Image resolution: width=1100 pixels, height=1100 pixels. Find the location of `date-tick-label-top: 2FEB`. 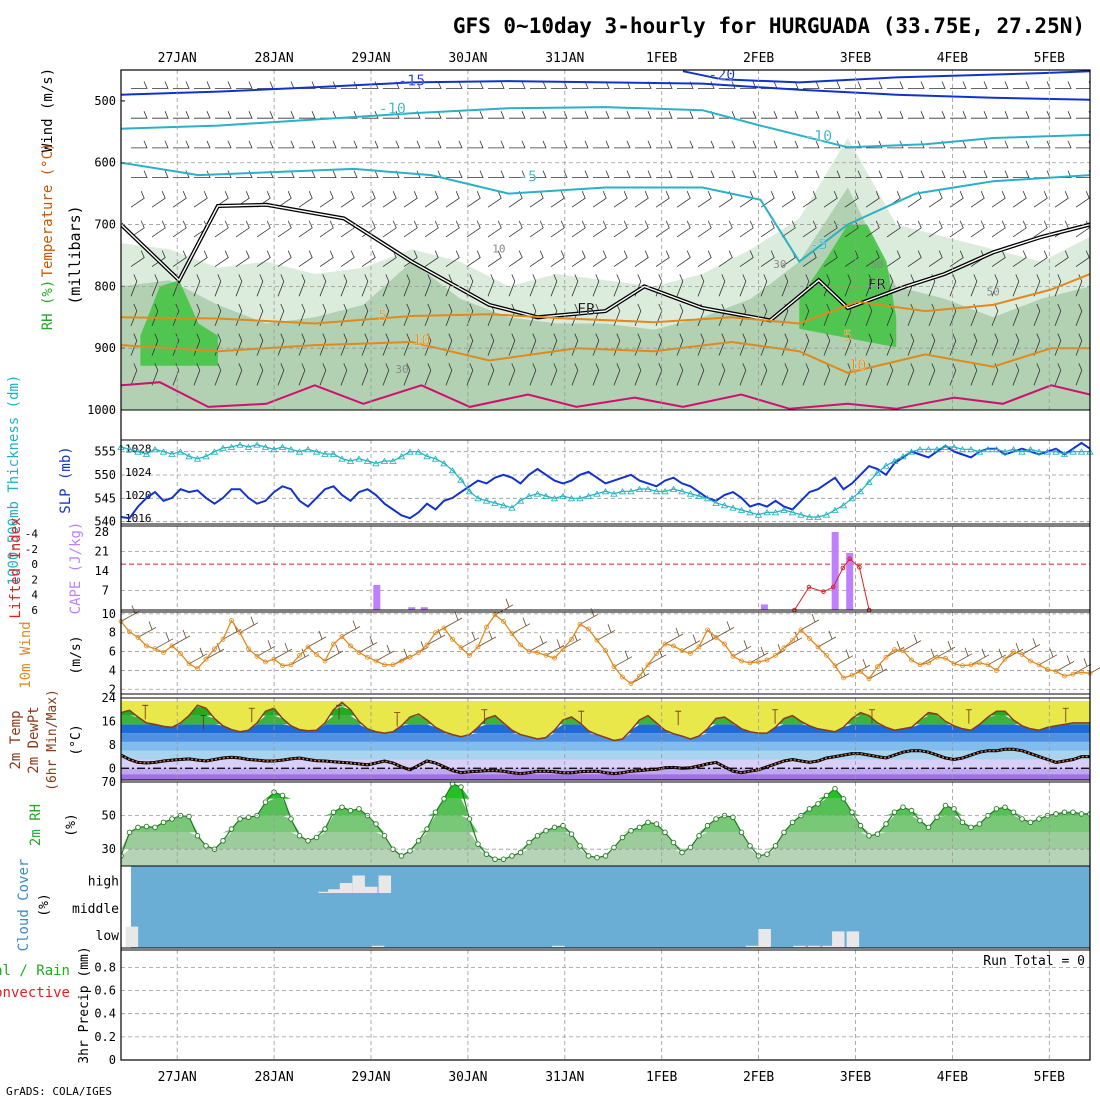

date-tick-label-top: 2FEB is located at coordinates (758, 58).